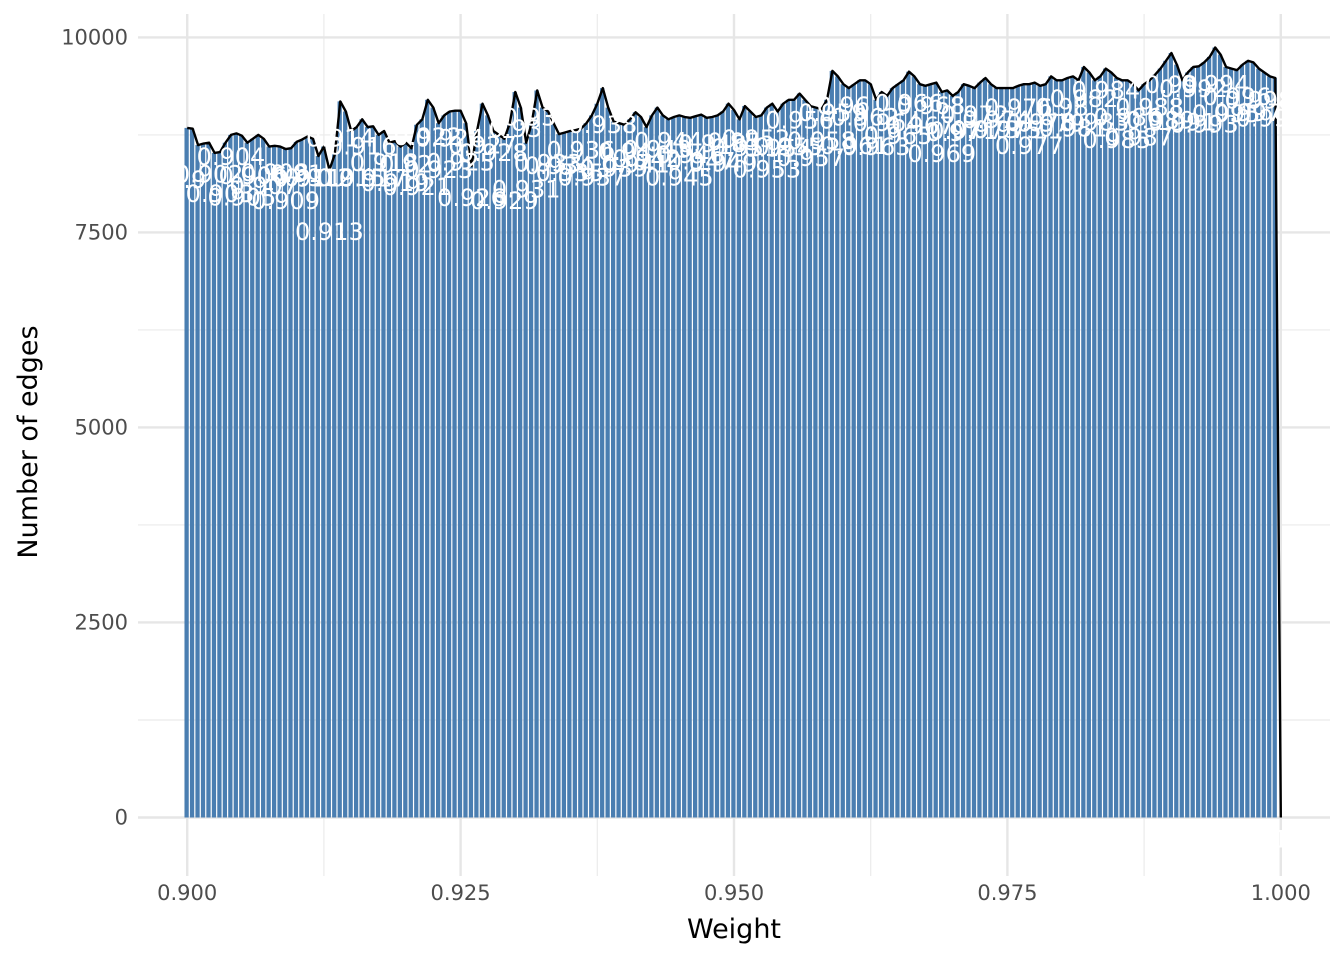 Image resolution: width=1344 pixels, height=960 pixels. Describe the element at coordinates (460, 163) in the screenshot. I see `bar-value-label: 0.925` at that location.